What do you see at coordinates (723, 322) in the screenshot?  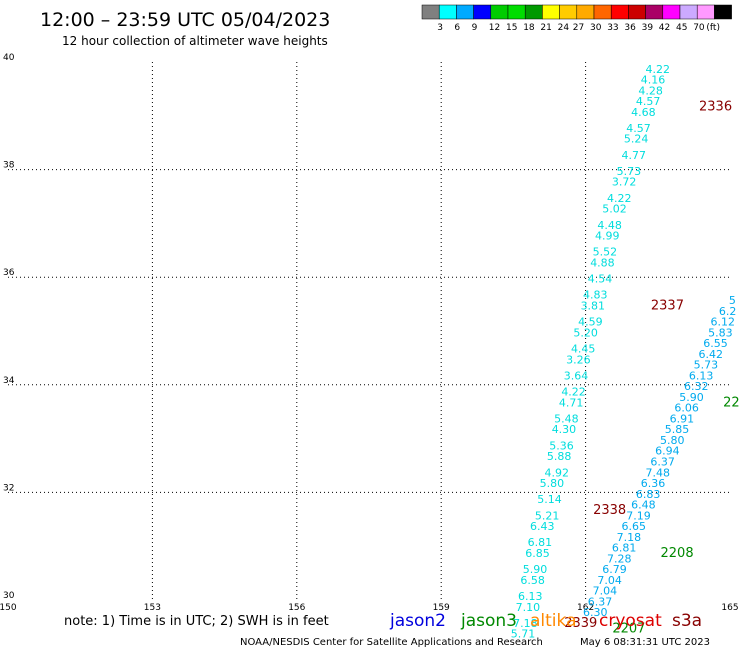 I see `wave-height-value: 6.12` at bounding box center [723, 322].